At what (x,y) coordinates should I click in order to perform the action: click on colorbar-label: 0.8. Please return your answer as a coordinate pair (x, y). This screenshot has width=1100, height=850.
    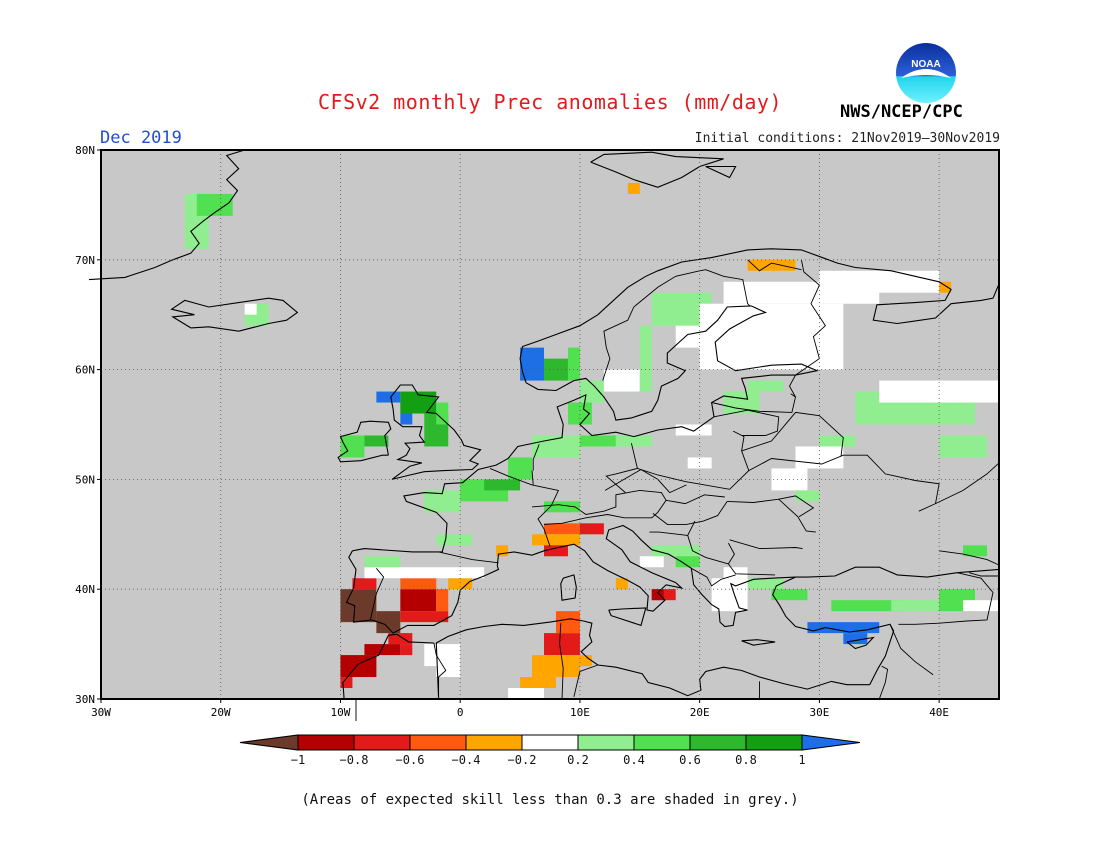
    Looking at the image, I should click on (746, 760).